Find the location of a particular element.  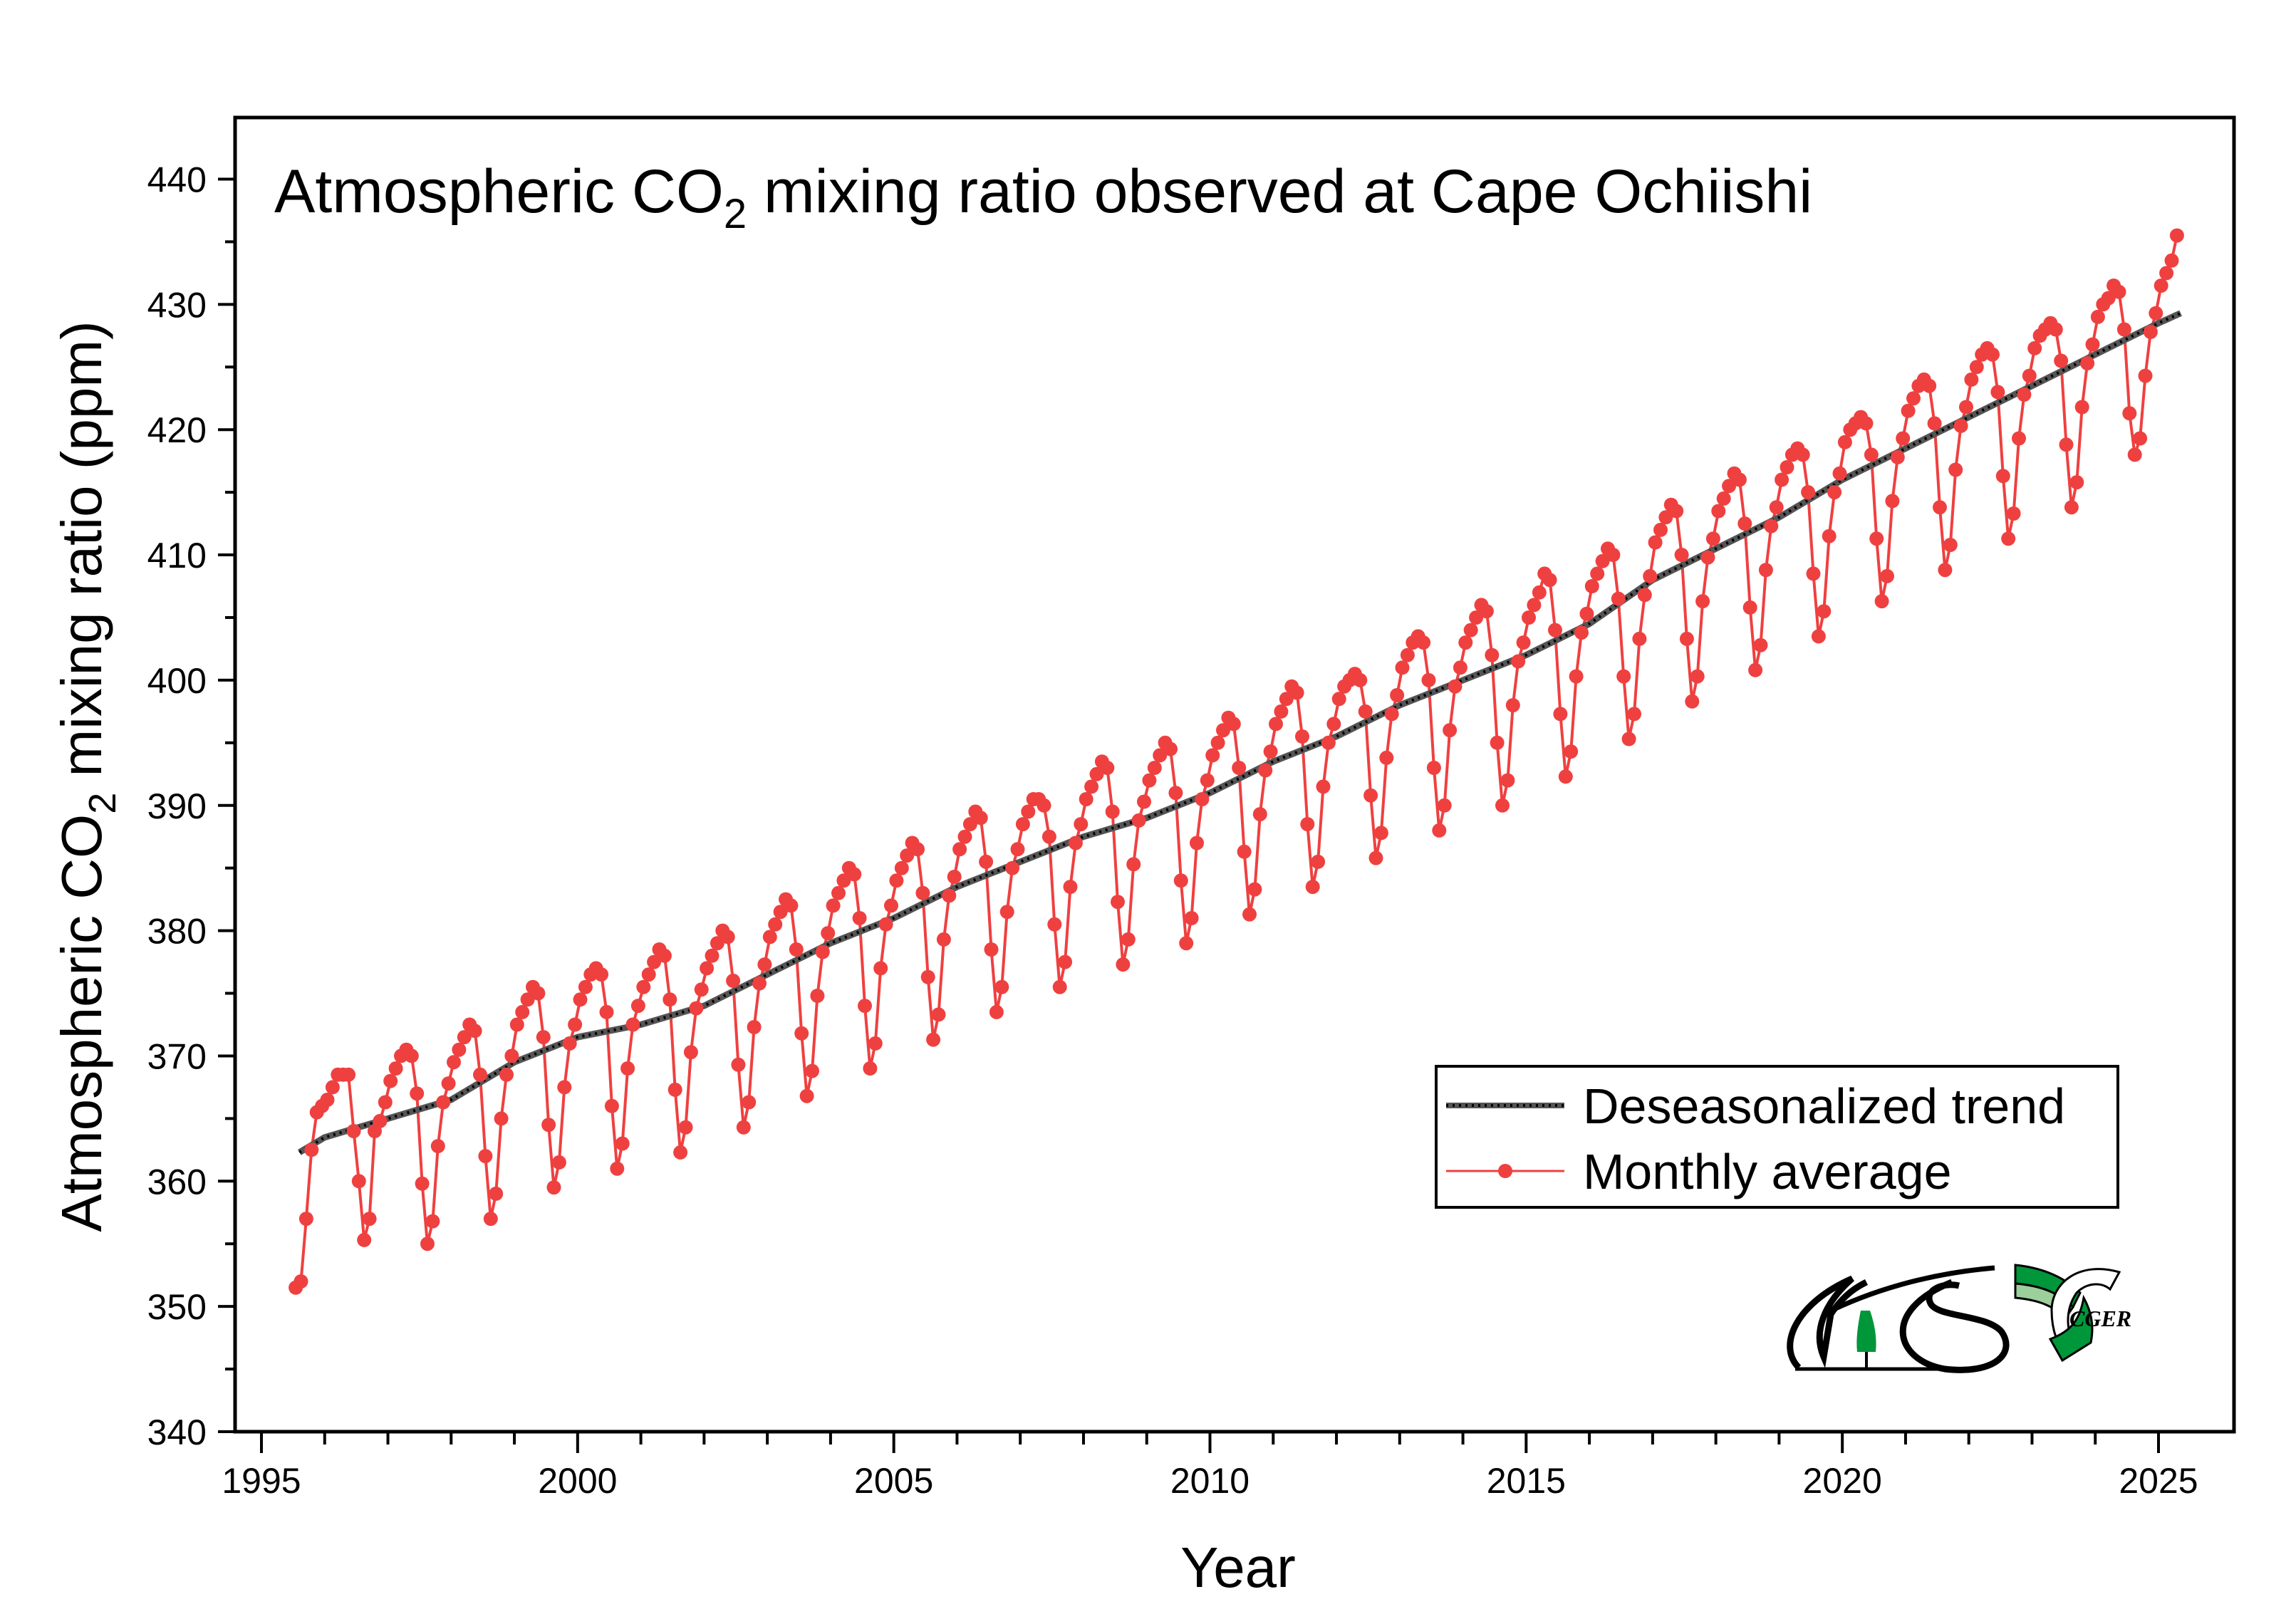

x-tick-label: 2005 is located at coordinates (893, 1481).